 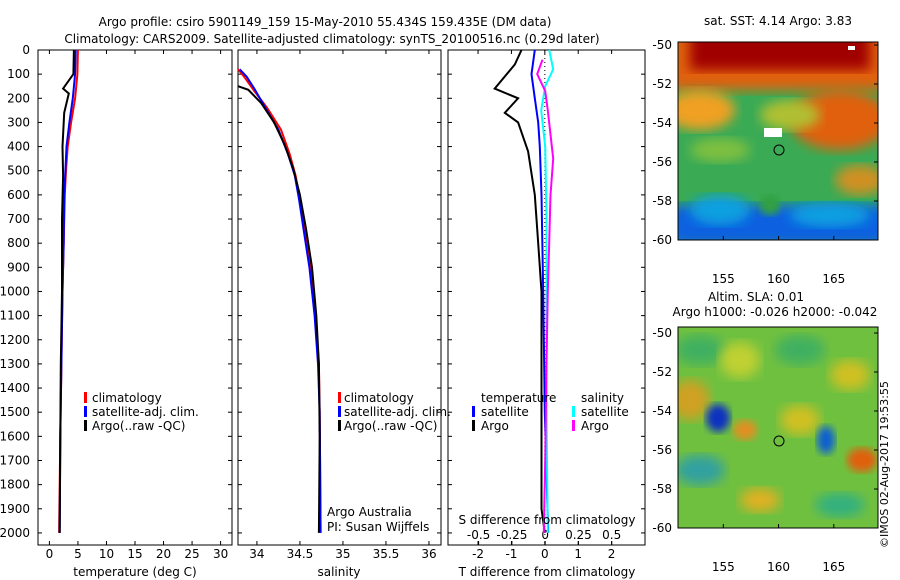 I want to click on sst-map-axes, so click(x=778, y=141).